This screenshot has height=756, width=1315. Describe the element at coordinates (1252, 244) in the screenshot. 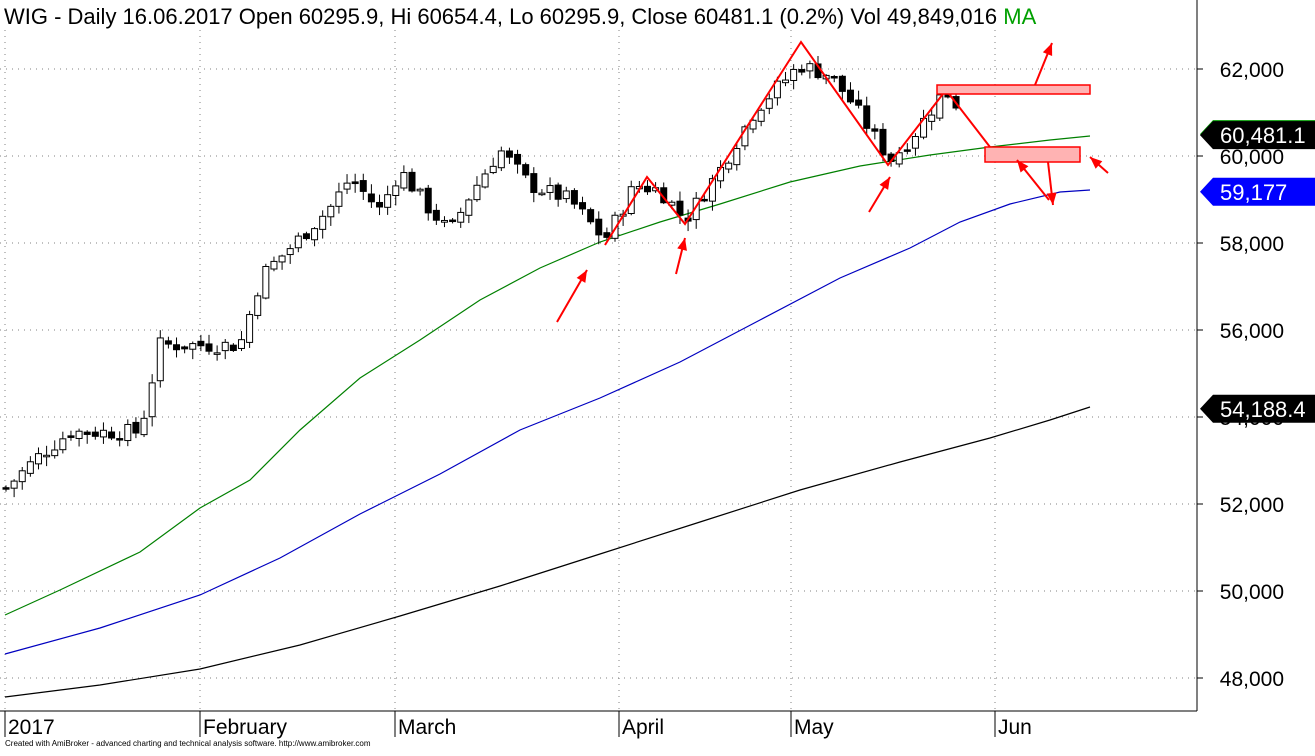

I see `y-tick-label: 58,000` at that location.